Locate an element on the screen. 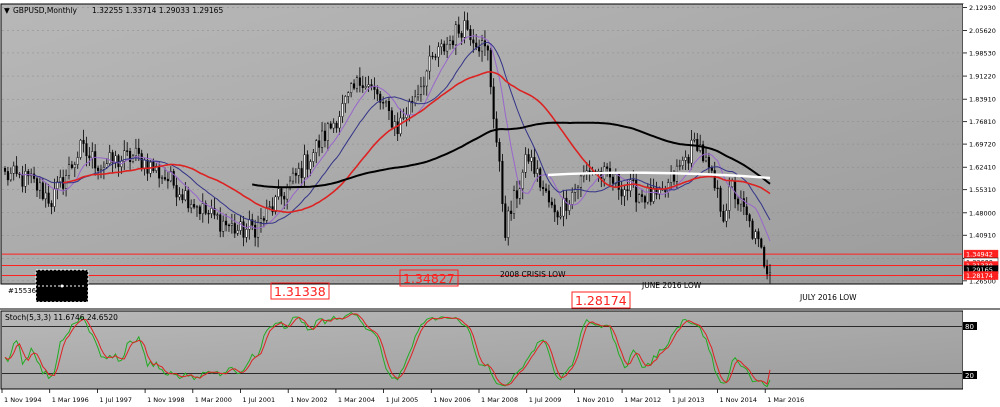 This screenshot has height=407, width=1000. date-axis-label: 1 Mar 2004 is located at coordinates (356, 400).